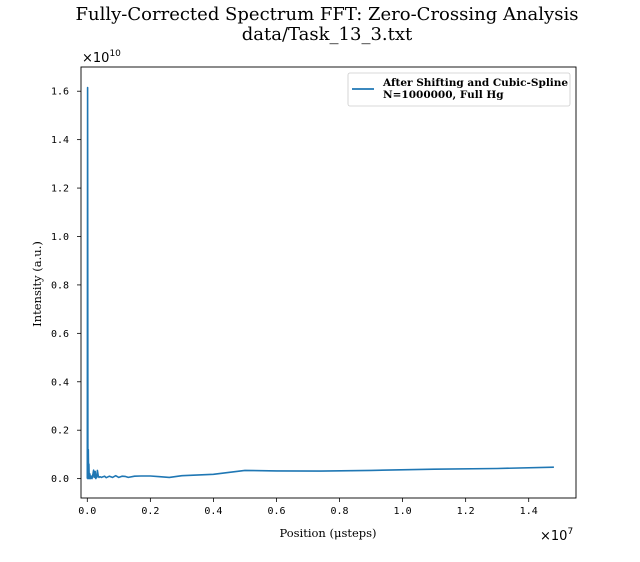  What do you see at coordinates (60, 479) in the screenshot?
I see `y-tick-label: 0.0` at bounding box center [60, 479].